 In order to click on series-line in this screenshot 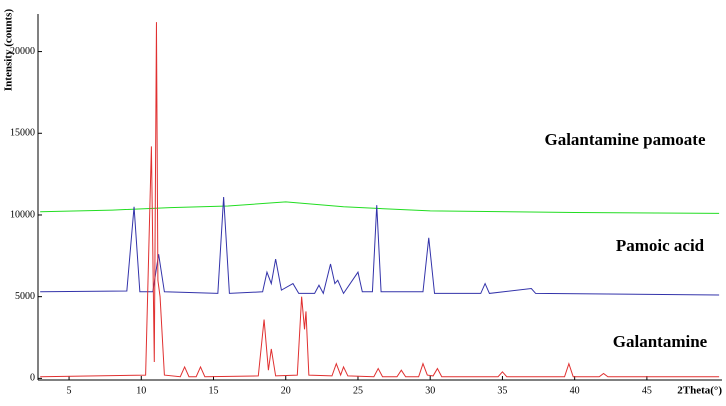, I will do `click(380, 207)`.